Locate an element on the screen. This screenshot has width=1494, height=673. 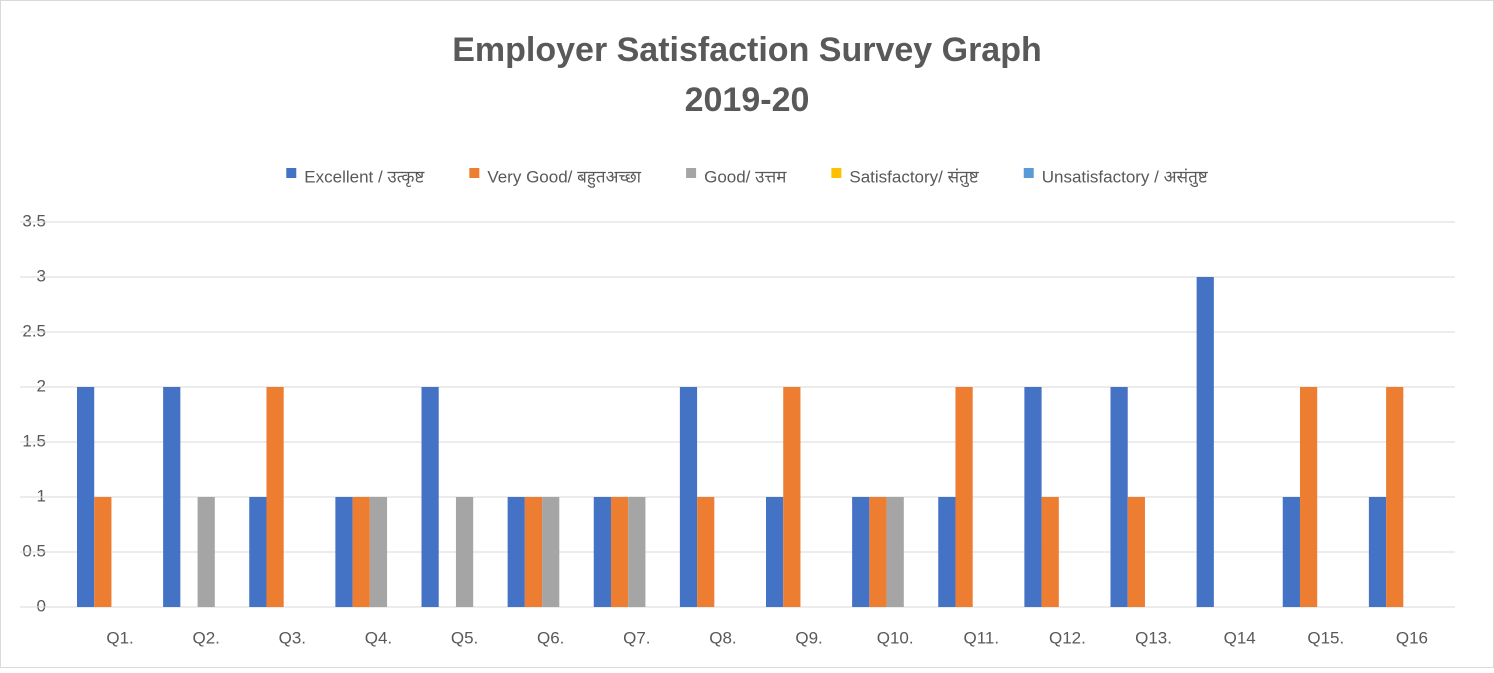
x-tick-label: Q2. is located at coordinates (205, 637).